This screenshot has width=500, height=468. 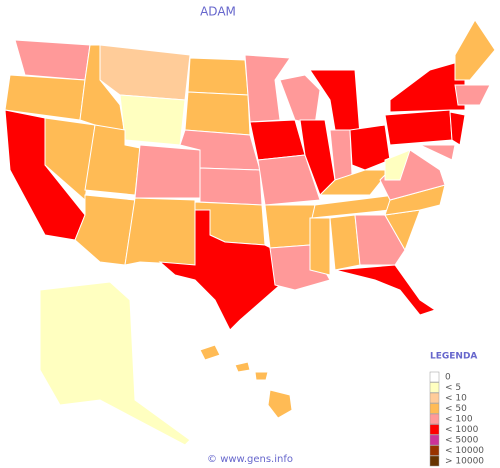 I want to click on legend-label: < 100, so click(x=459, y=420).